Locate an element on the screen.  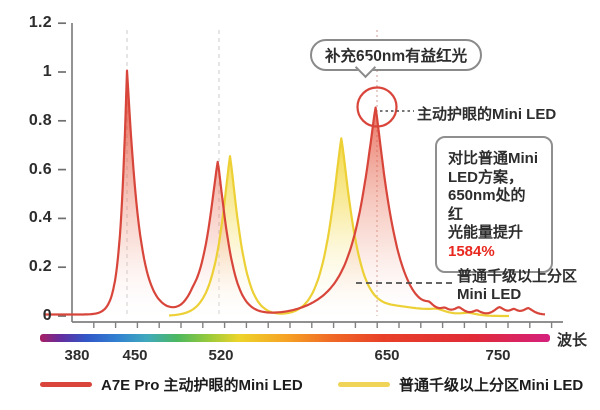
normal-miniled-label: 普通千级以上分区 Mini LED is located at coordinates (517, 285).